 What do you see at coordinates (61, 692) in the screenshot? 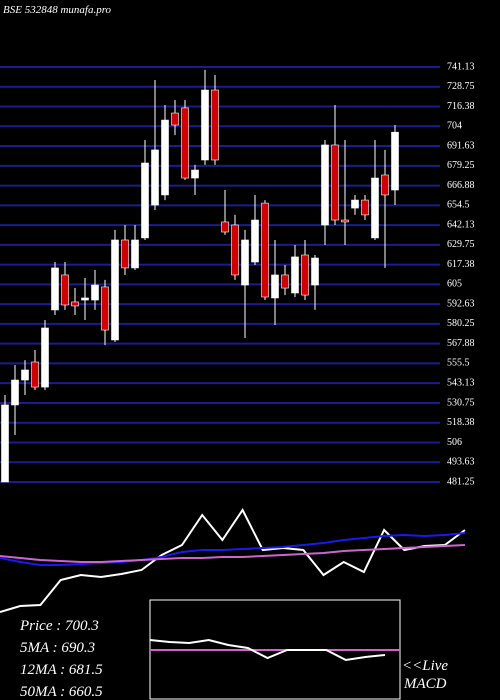
I see `info-line: 50MA : 660.5` at bounding box center [61, 692].